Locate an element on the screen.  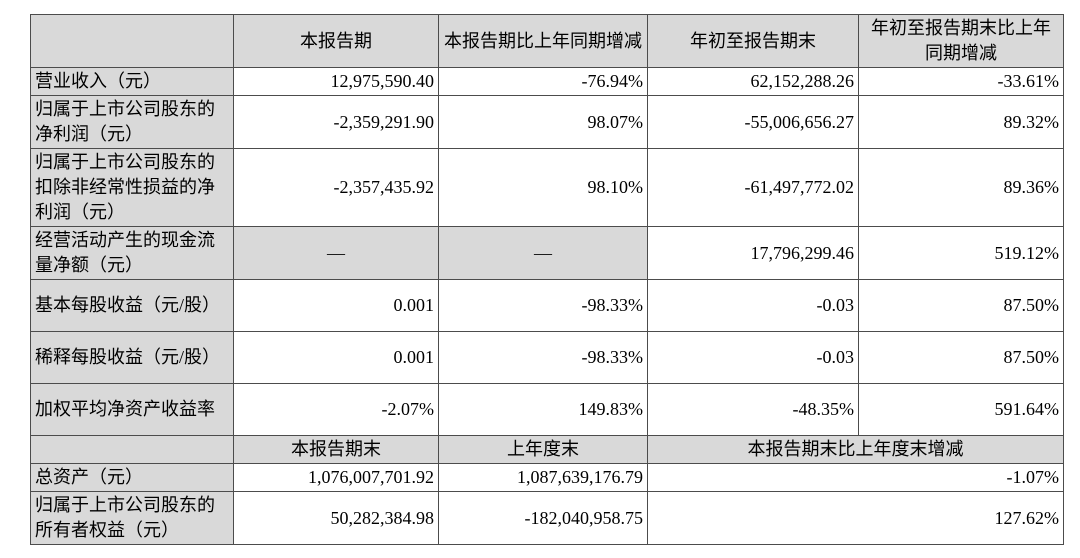
cell-value: -182,040,958.75 is located at coordinates (543, 518).